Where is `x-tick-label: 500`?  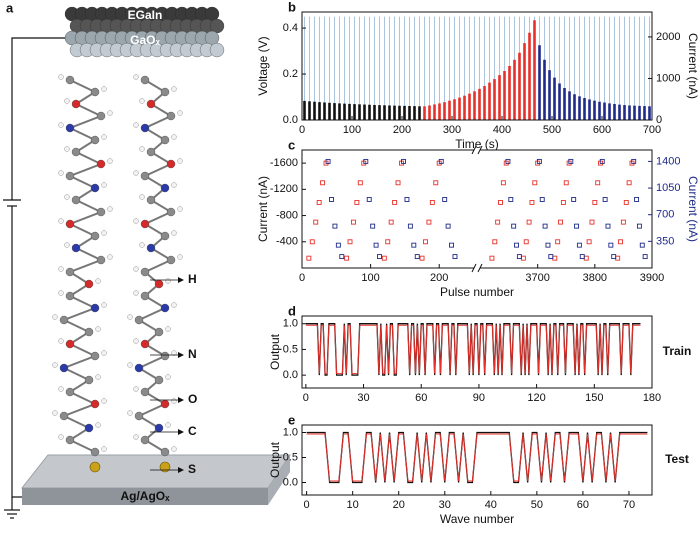
x-tick-label: 500 is located at coordinates (552, 130).